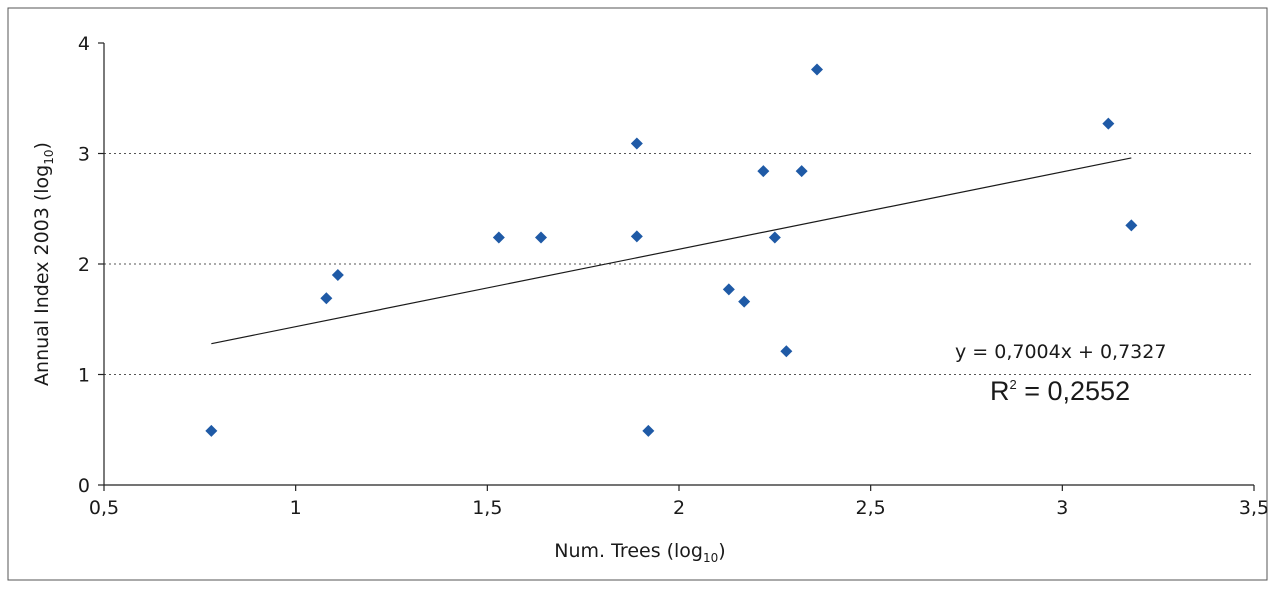 This screenshot has height=592, width=1275. I want to click on y-tick-label: 1, so click(84, 376).